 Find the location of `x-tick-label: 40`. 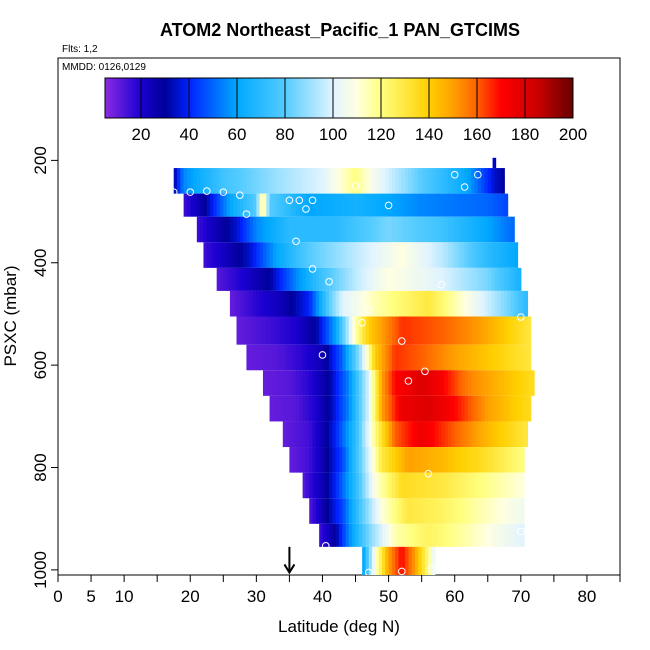

x-tick-label: 40 is located at coordinates (322, 596).